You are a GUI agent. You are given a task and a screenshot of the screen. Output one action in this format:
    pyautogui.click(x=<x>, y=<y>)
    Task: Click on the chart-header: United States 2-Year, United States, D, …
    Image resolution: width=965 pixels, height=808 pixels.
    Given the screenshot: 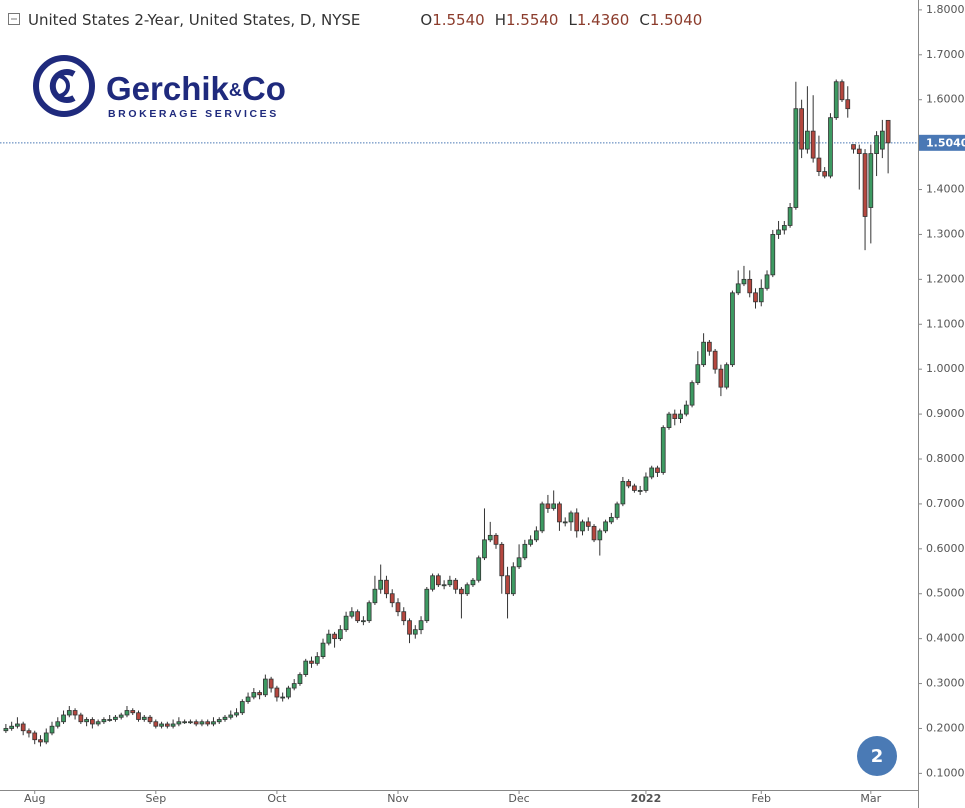 What is the action you would take?
    pyautogui.click(x=365, y=20)
    